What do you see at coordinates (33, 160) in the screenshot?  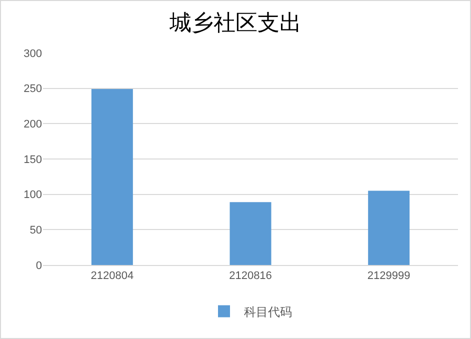 I see `y-tick-label: 150` at bounding box center [33, 160].